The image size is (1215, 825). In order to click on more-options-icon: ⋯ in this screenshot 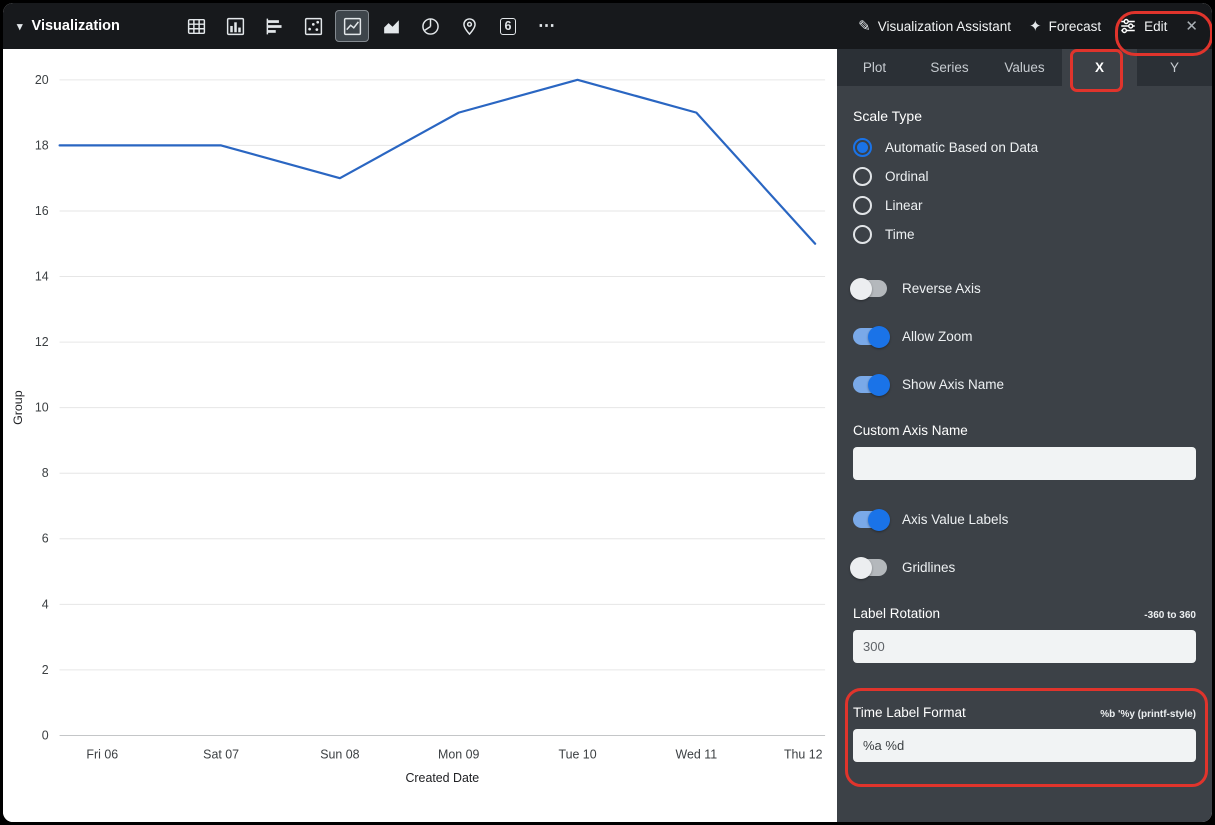, I will do `click(547, 25)`.